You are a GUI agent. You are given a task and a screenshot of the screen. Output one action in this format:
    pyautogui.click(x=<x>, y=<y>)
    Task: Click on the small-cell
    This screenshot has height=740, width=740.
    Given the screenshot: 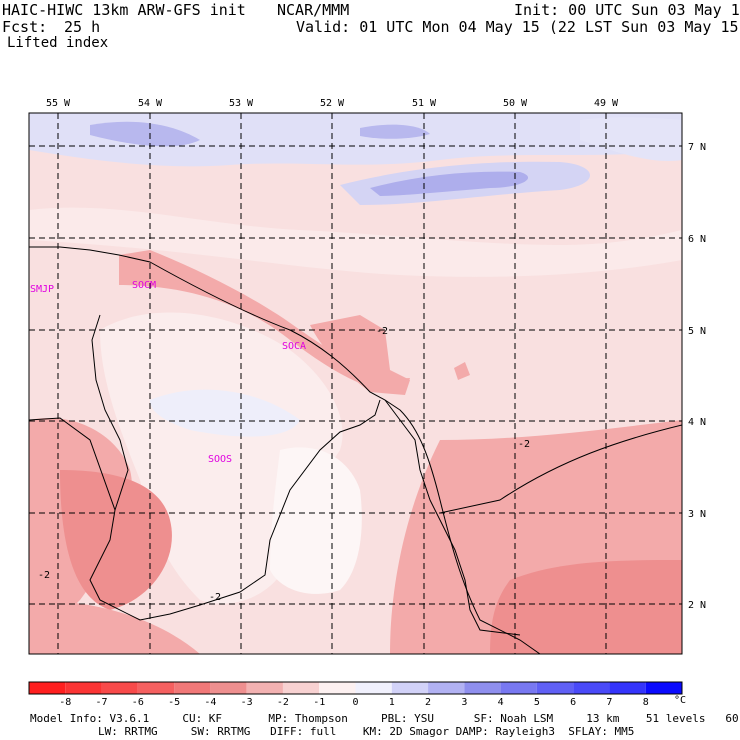 What is the action you would take?
    pyautogui.click(x=462, y=371)
    